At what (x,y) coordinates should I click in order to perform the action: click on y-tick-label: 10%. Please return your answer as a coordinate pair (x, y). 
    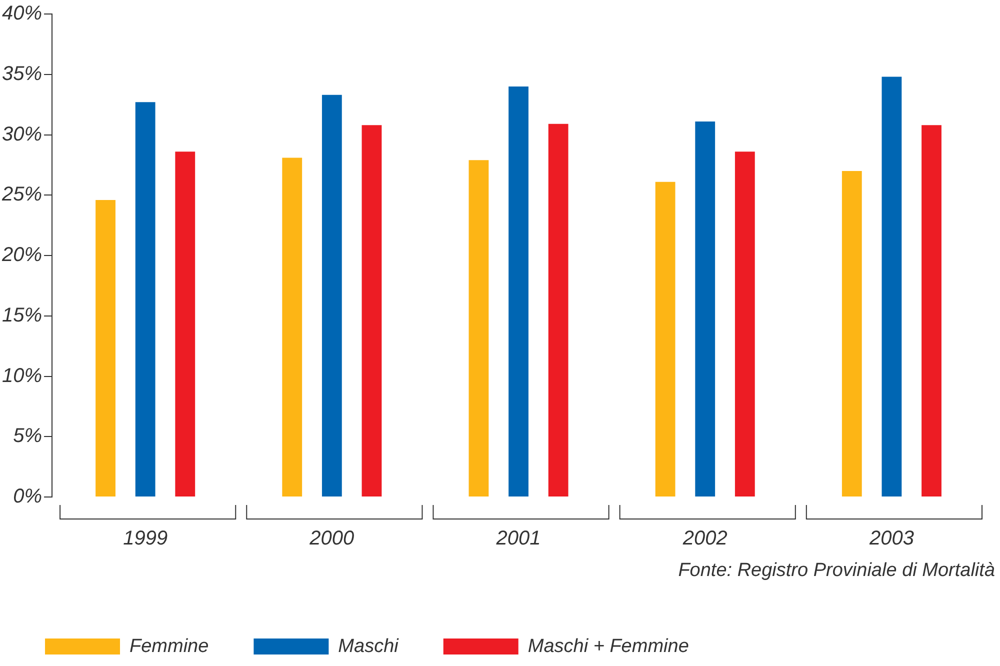
    Looking at the image, I should click on (22, 375).